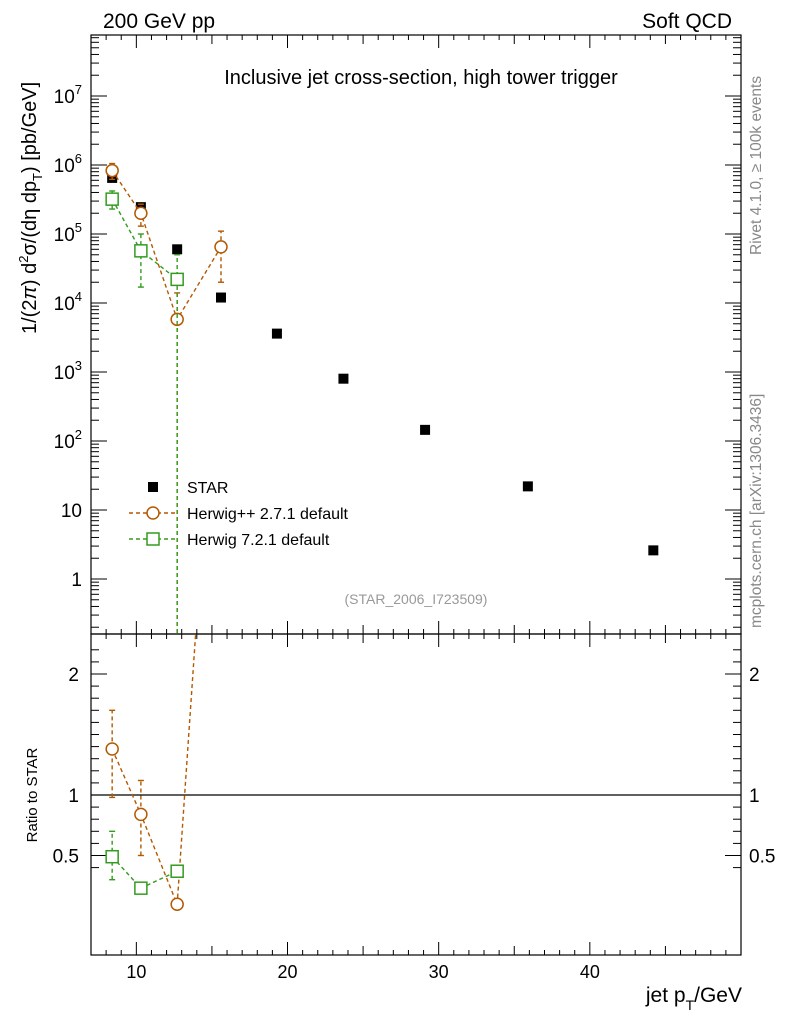  Describe the element at coordinates (73, 796) in the screenshot. I see `ratio-y-tick-label: 1` at that location.